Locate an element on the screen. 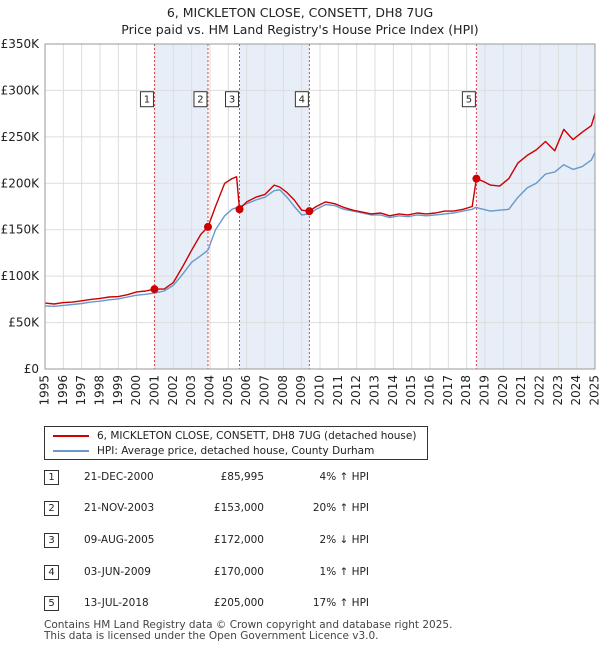  sale-marker-label: 4 is located at coordinates (302, 100).